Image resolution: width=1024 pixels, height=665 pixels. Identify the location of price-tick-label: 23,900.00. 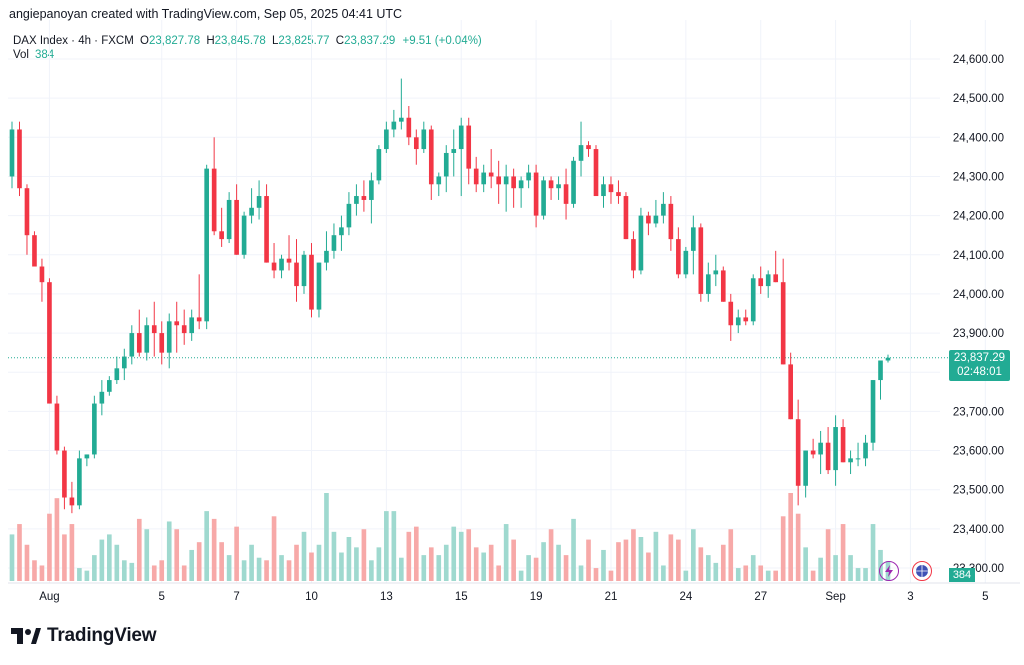
(978, 334).